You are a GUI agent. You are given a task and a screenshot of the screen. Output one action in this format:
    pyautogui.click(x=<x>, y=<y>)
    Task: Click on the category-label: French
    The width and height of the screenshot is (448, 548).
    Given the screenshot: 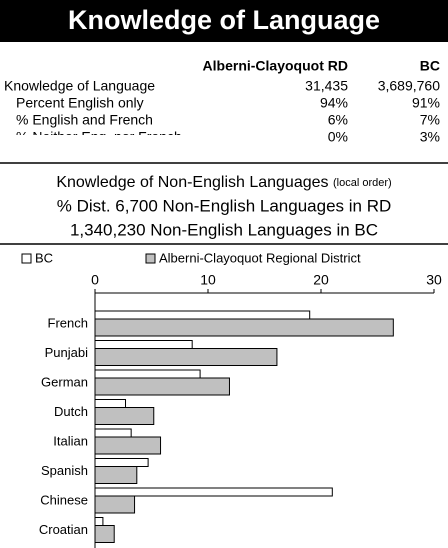 What is the action you would take?
    pyautogui.click(x=68, y=322)
    